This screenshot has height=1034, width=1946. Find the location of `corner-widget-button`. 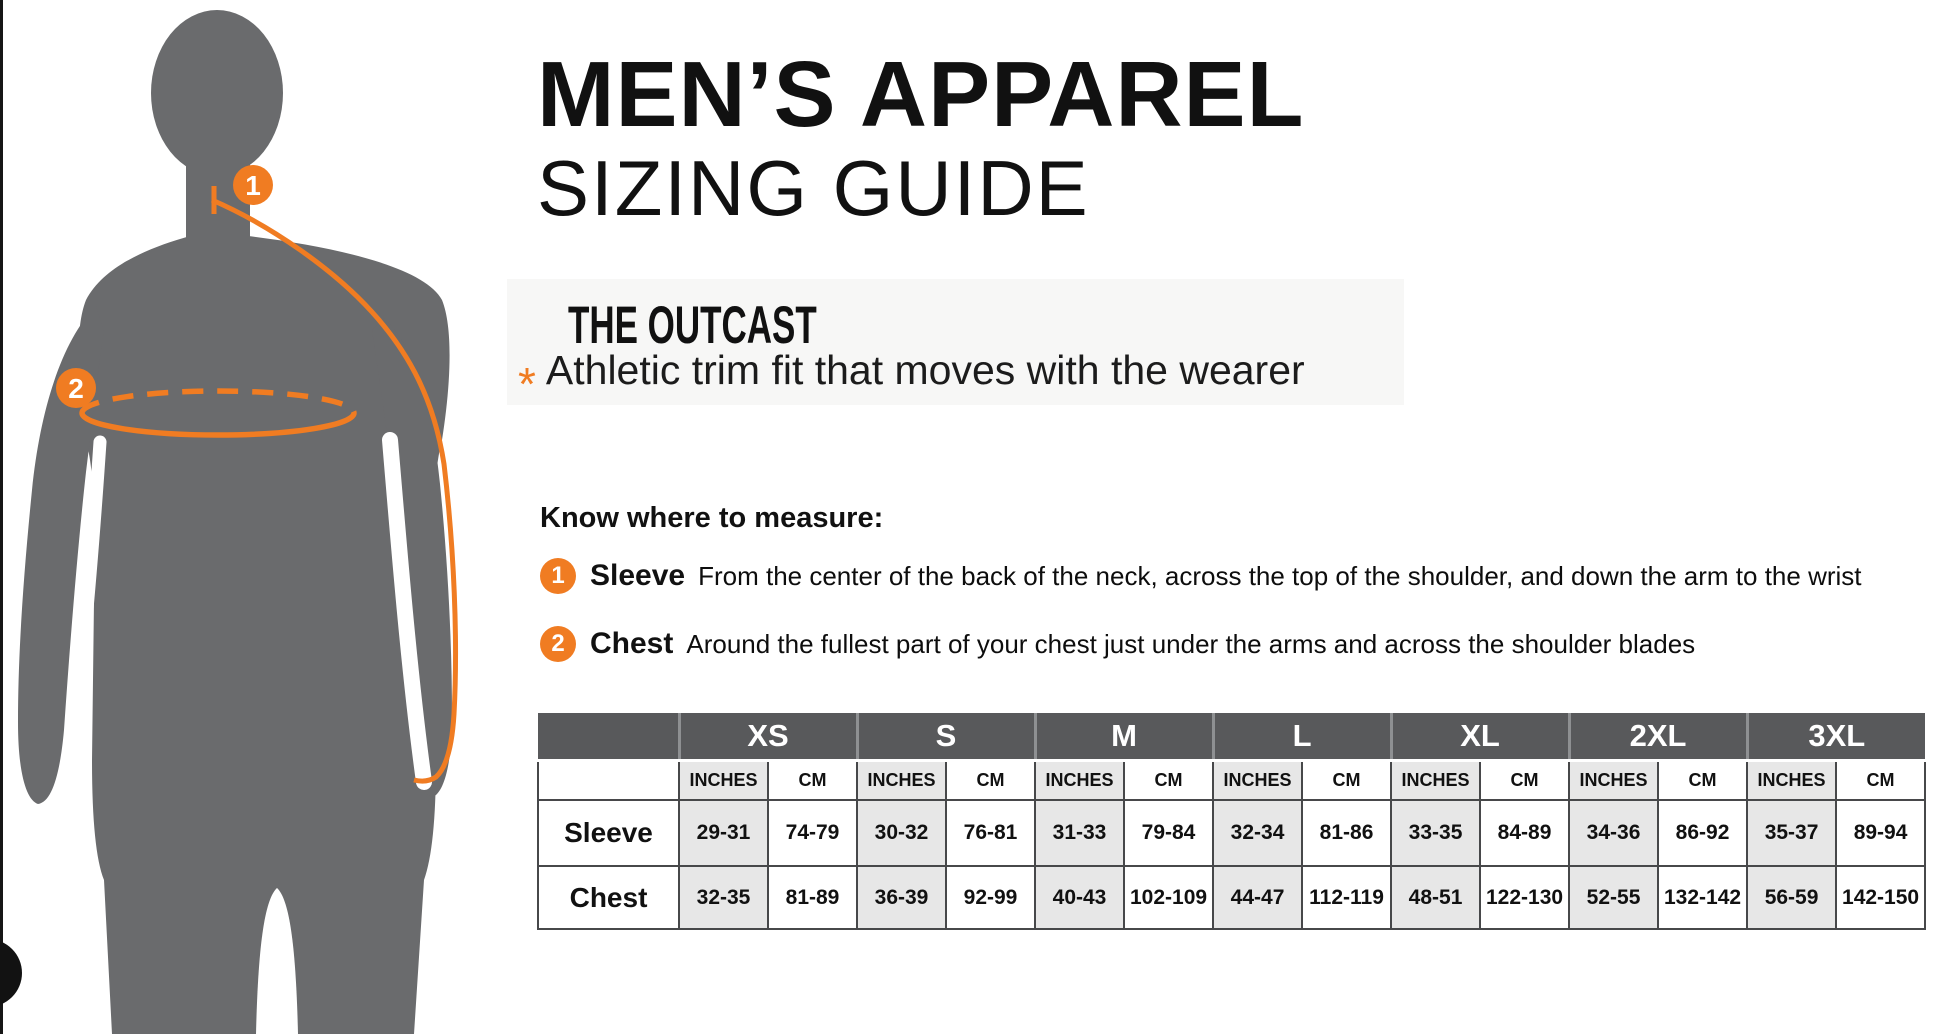

corner-widget-button is located at coordinates (11, 973).